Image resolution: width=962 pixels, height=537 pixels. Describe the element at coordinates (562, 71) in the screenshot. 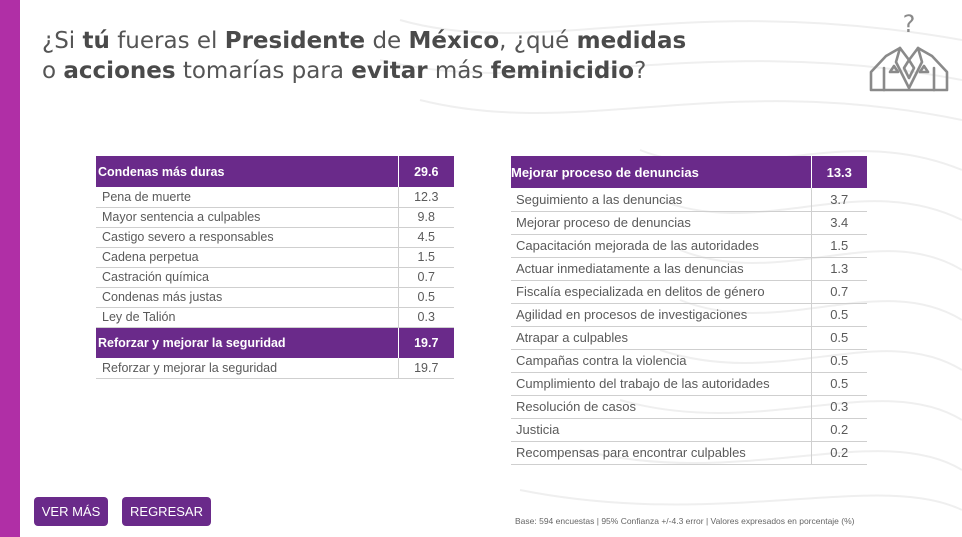

I see `title-segment: feminicidio` at that location.